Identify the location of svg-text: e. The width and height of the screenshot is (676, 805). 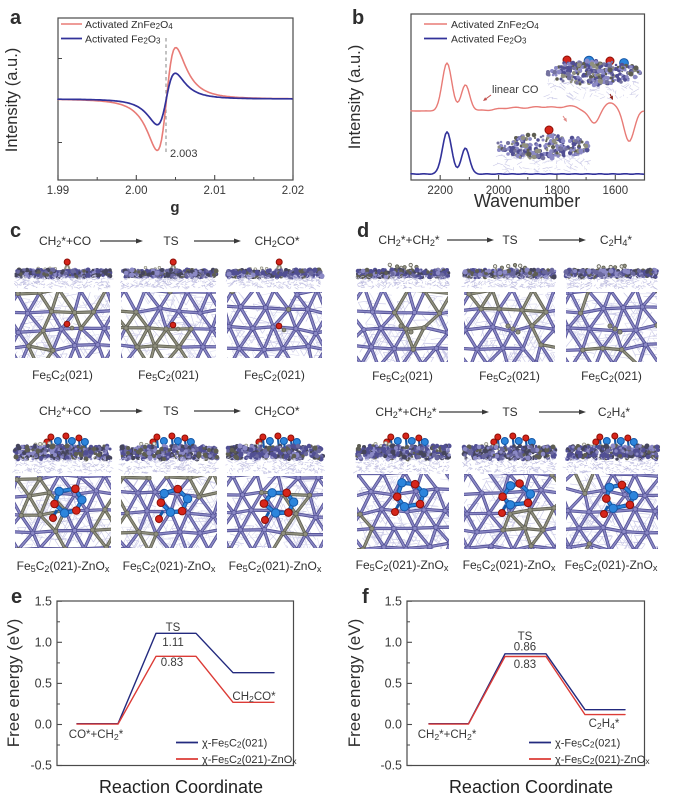
(16, 597).